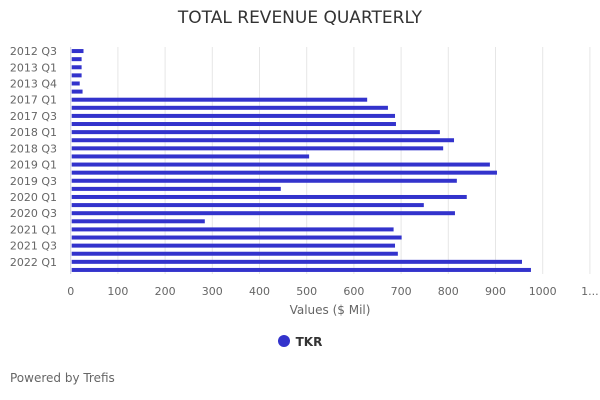  What do you see at coordinates (495, 291) in the screenshot?
I see `x-tick-label: 900` at bounding box center [495, 291].